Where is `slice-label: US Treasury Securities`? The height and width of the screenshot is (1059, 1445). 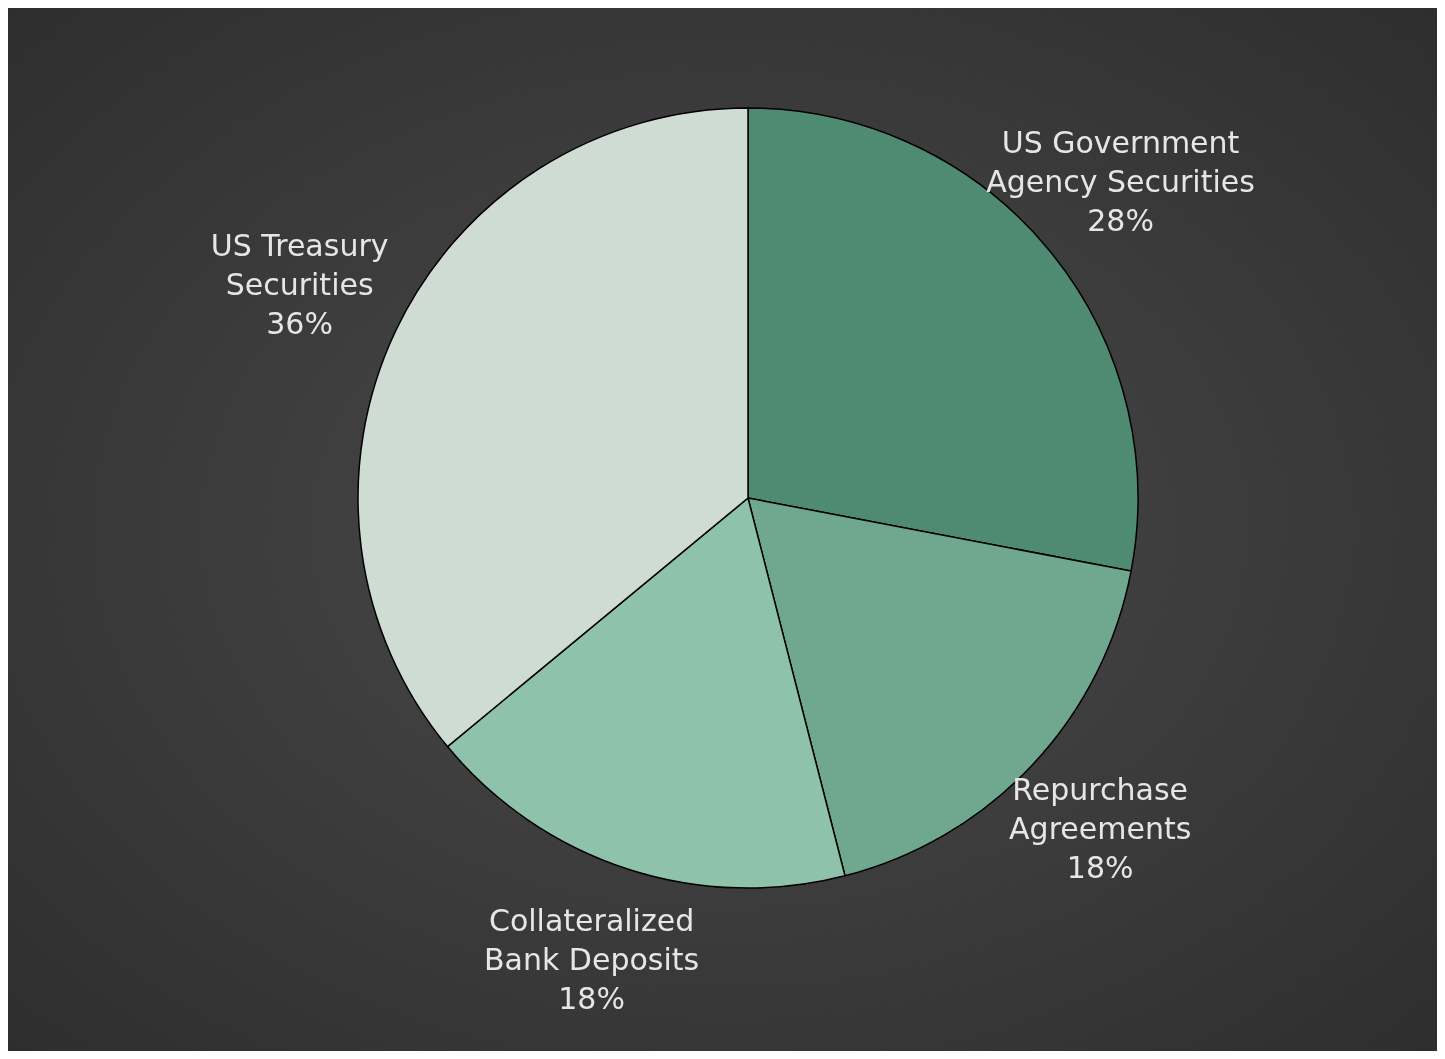 slice-label: US Treasury Securities is located at coordinates (299, 264).